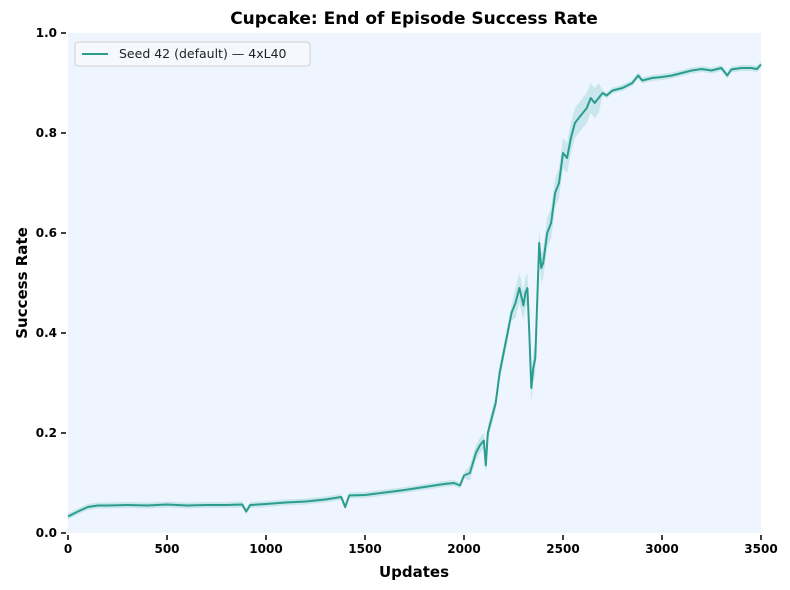  Describe the element at coordinates (46, 33) in the screenshot. I see `y-tick-label: 1.0` at that location.